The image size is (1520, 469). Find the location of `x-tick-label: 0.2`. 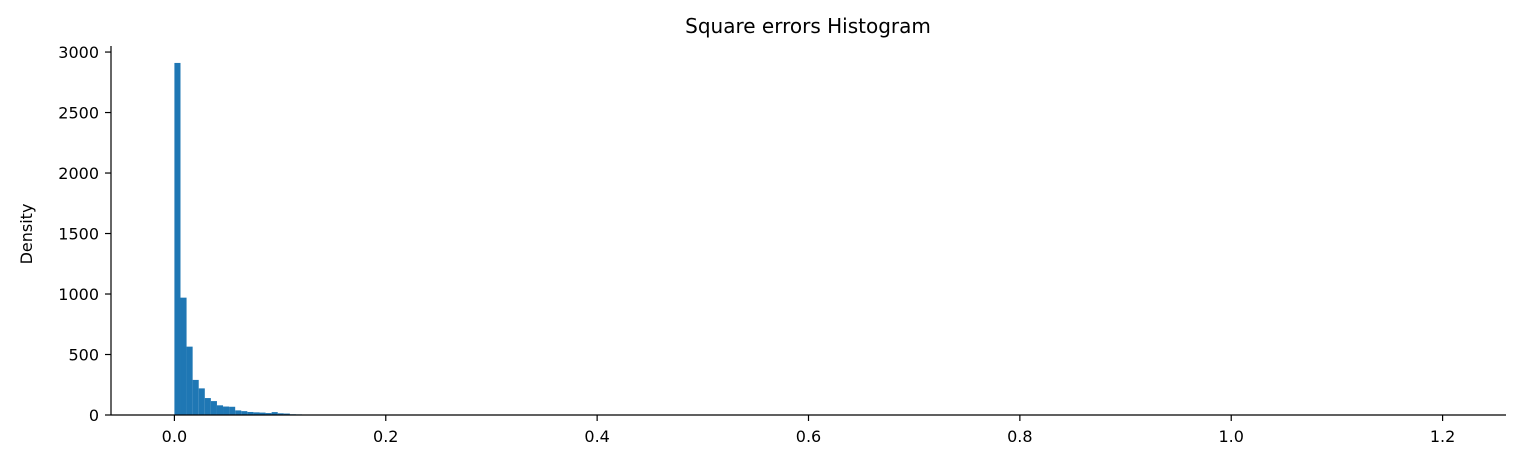

x-tick-label: 0.2 is located at coordinates (385, 436).